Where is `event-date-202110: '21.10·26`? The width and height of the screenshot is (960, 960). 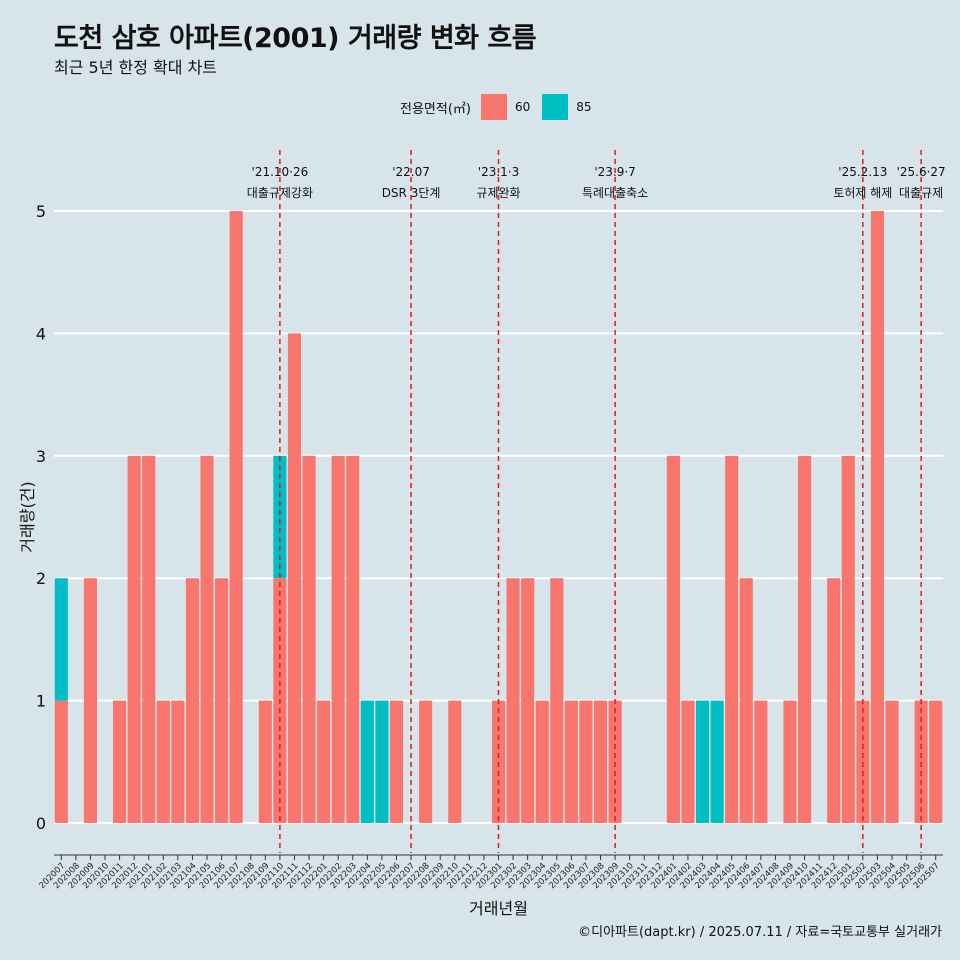
event-date-202110: '21.10·26 is located at coordinates (280, 172).